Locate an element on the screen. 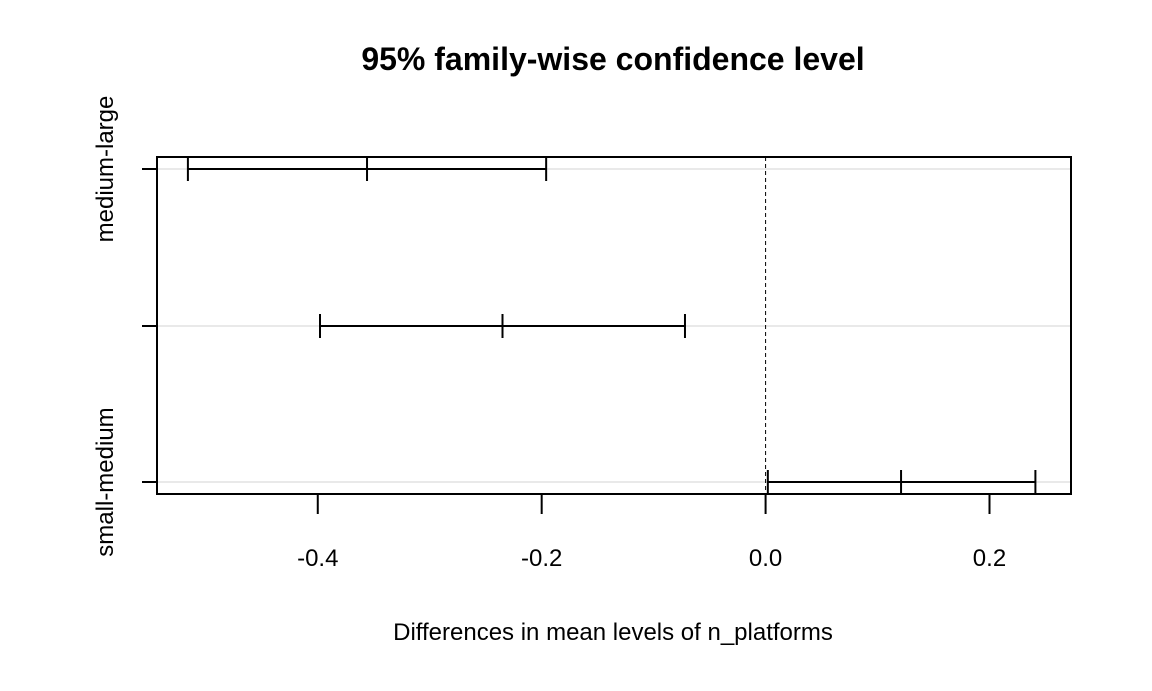 This screenshot has height=691, width=1152. y-tick-label-2: small-medium is located at coordinates (105, 481).